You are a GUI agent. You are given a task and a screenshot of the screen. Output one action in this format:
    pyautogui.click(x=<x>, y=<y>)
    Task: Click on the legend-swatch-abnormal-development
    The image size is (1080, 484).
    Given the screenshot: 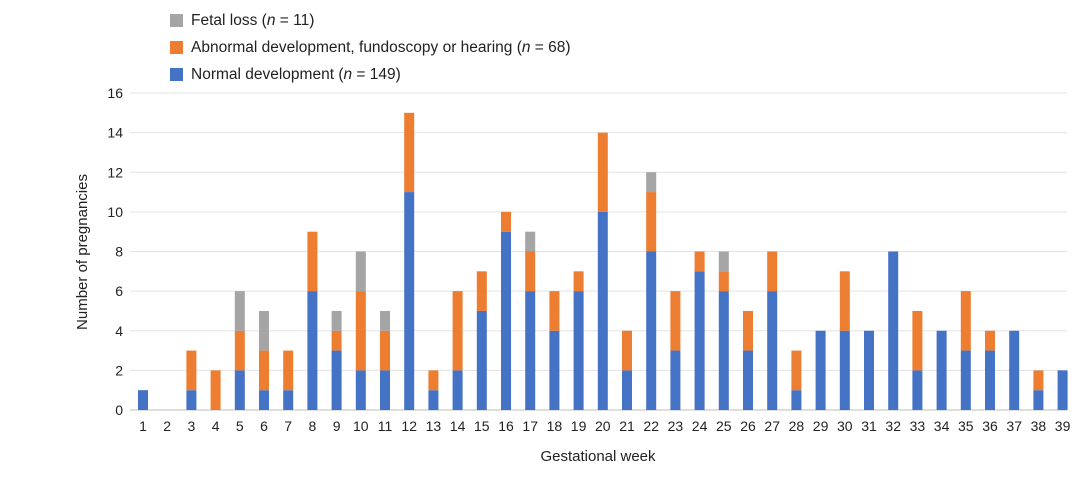 What is the action you would take?
    pyautogui.click(x=176, y=47)
    